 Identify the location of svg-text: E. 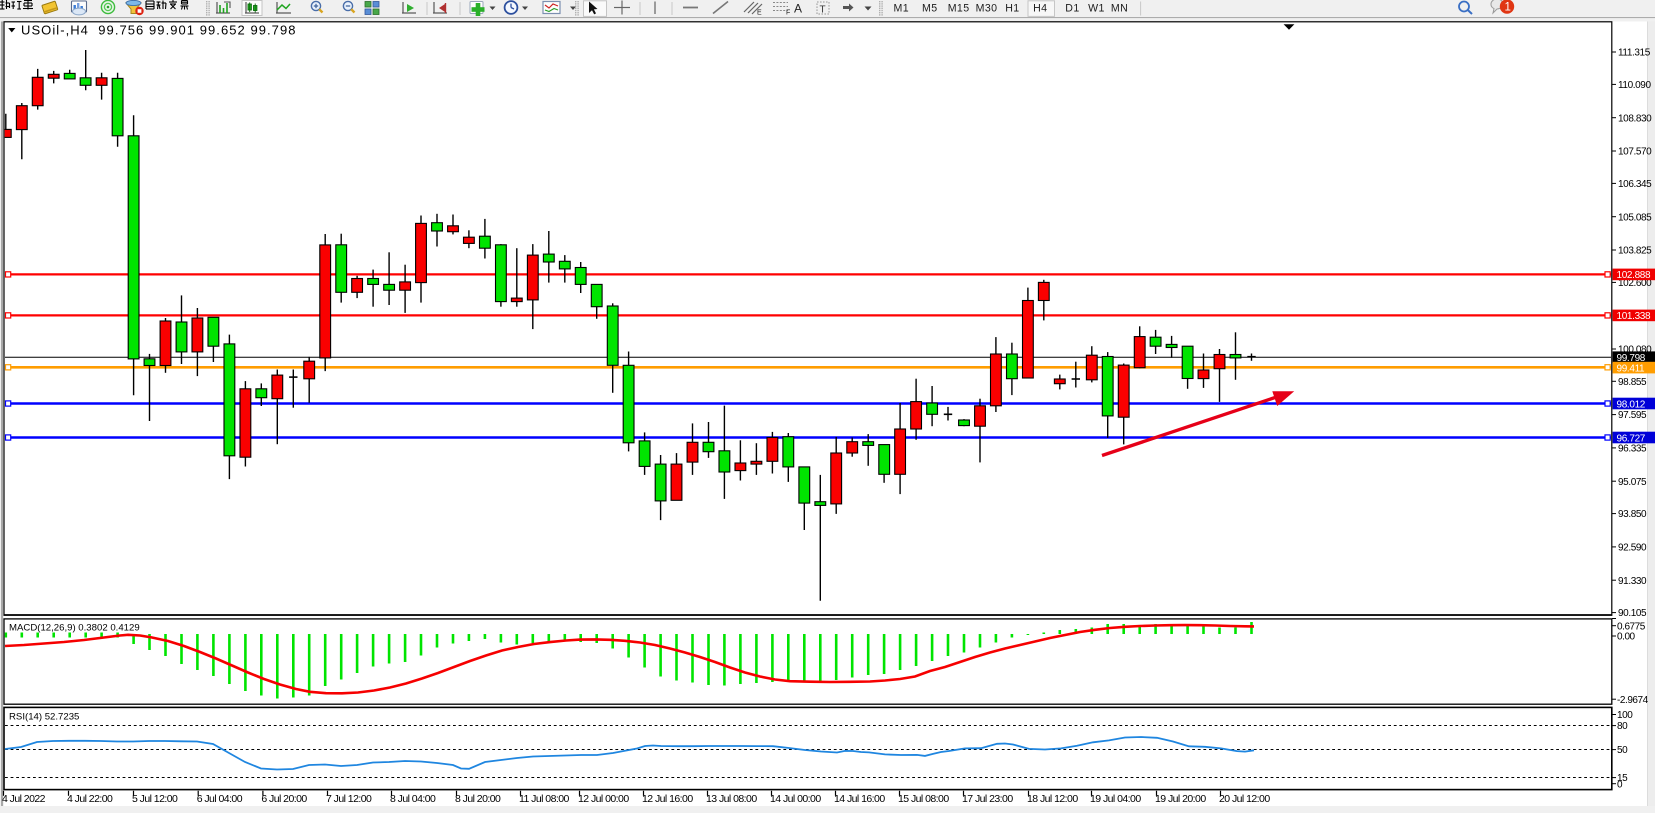
(759, 13).